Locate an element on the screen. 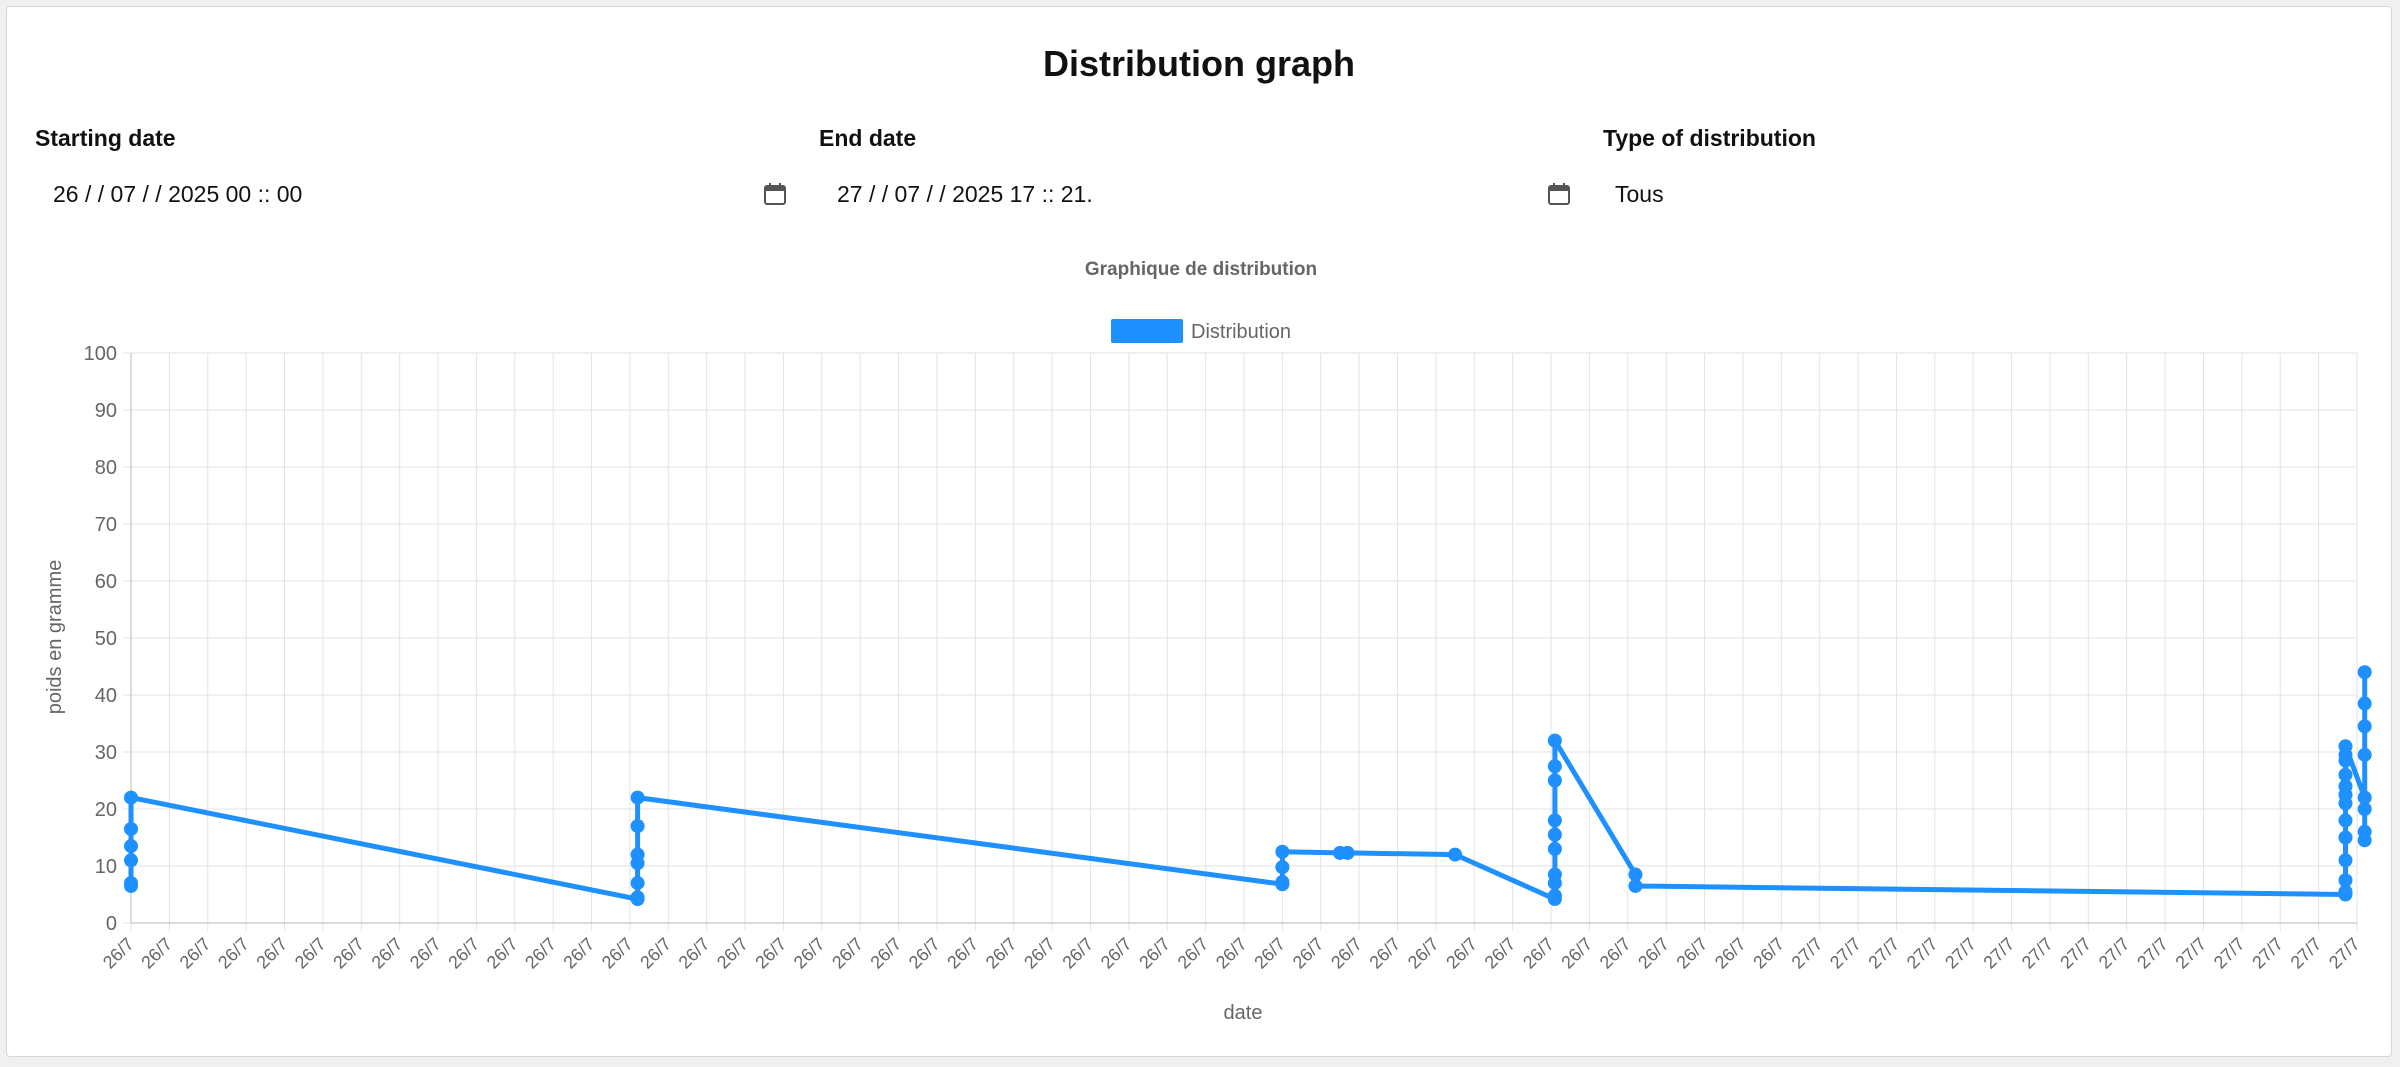 The height and width of the screenshot is (1067, 2400). chart-title: Graphique de distribution is located at coordinates (1201, 269).